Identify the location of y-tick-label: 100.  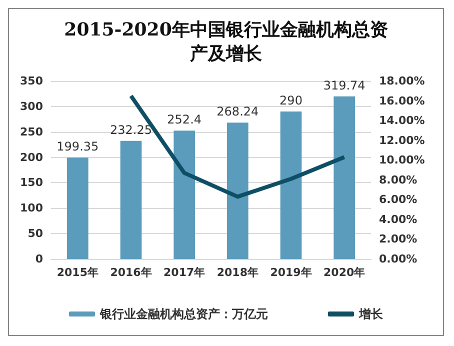
(32, 208).